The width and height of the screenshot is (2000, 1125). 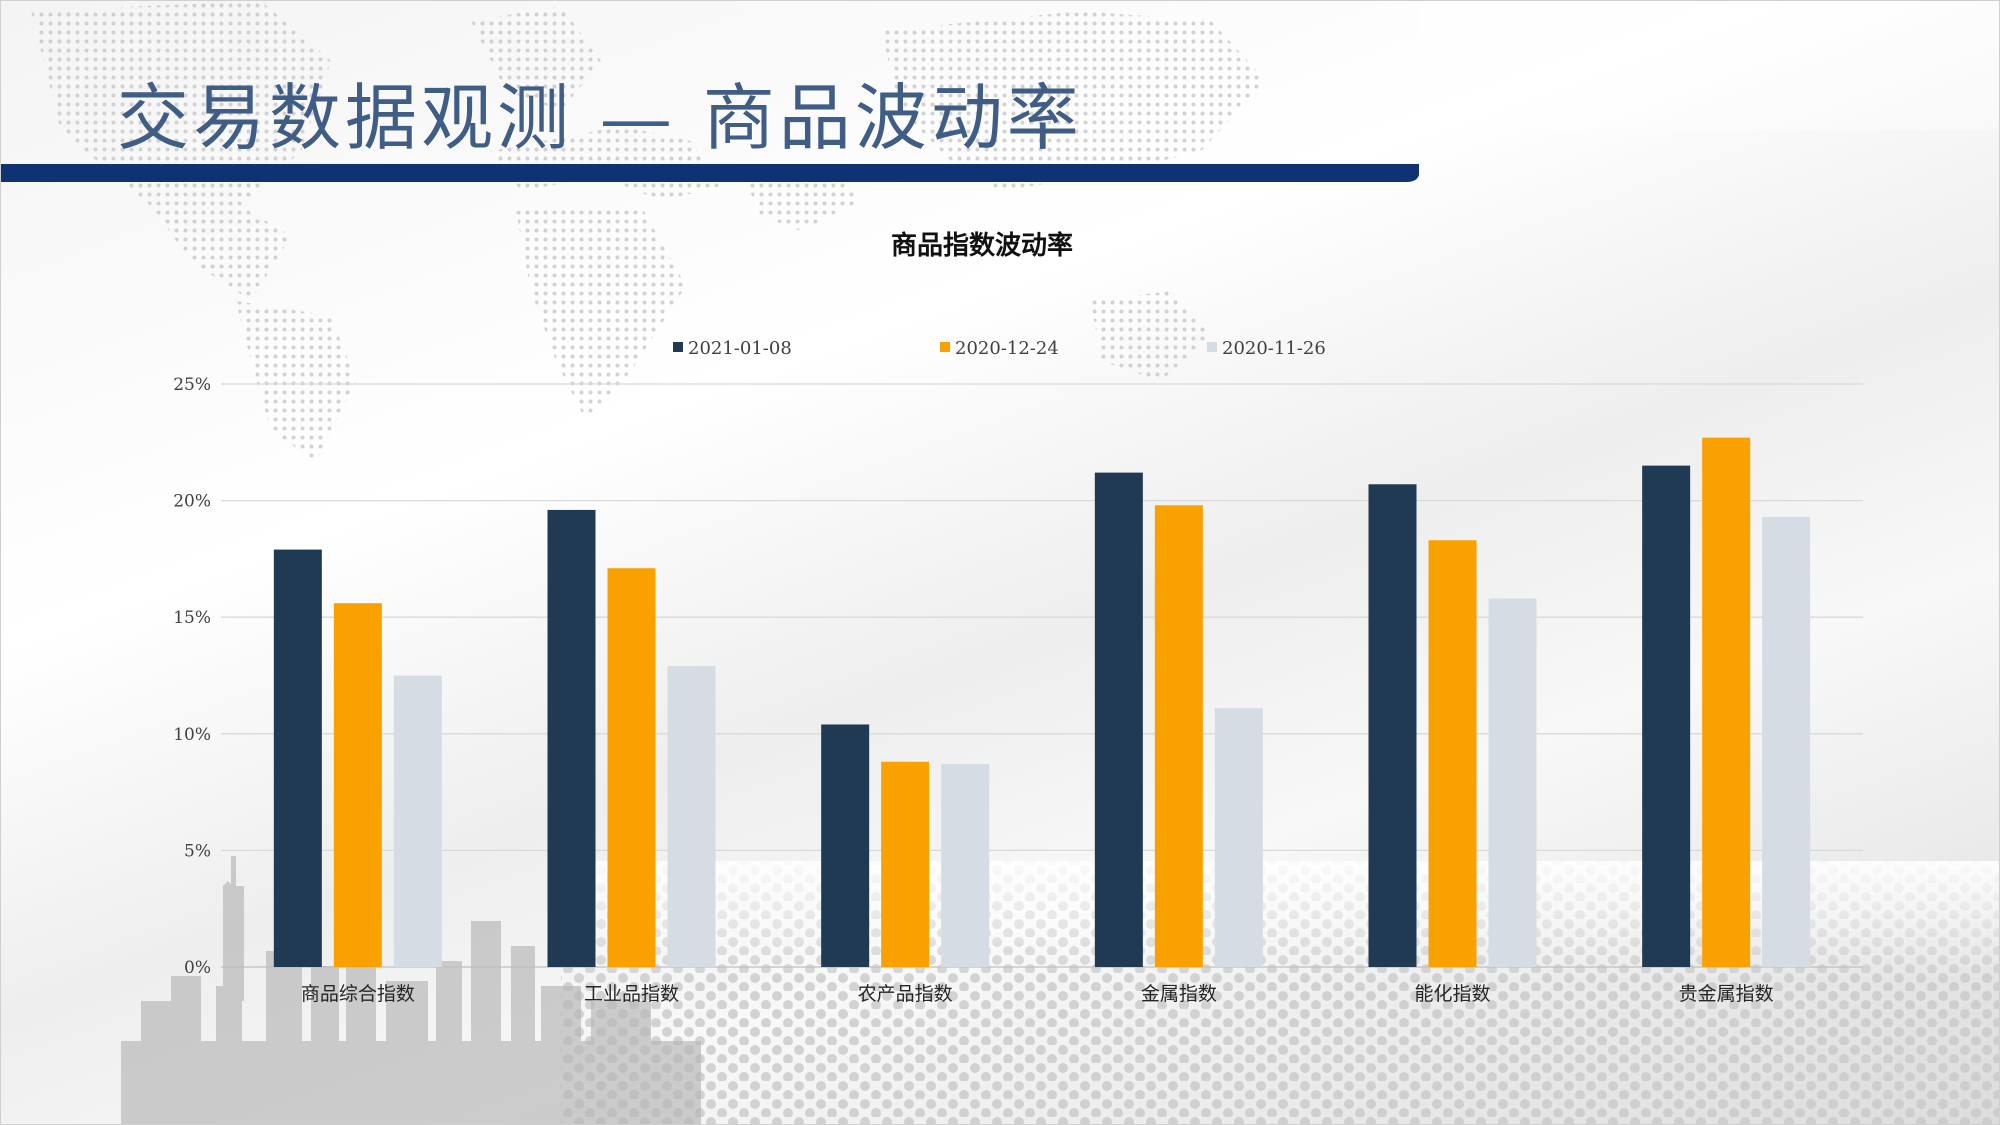 What do you see at coordinates (1007, 348) in the screenshot?
I see `legend-label: 2020-12-24` at bounding box center [1007, 348].